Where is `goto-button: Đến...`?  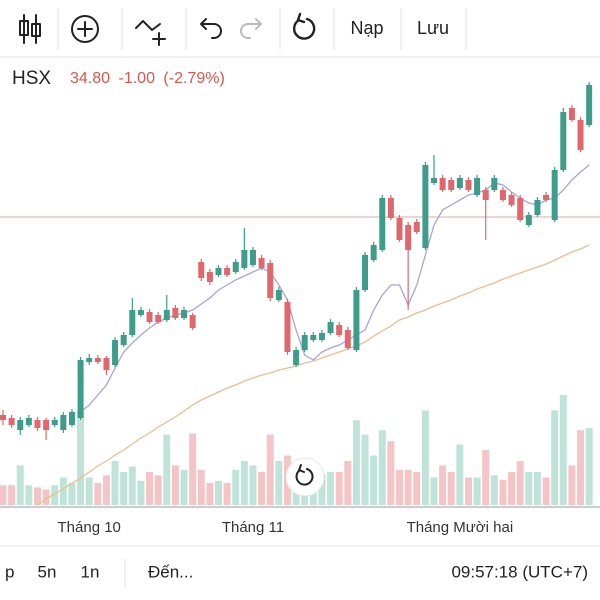 goto-button: Đến... is located at coordinates (170, 571).